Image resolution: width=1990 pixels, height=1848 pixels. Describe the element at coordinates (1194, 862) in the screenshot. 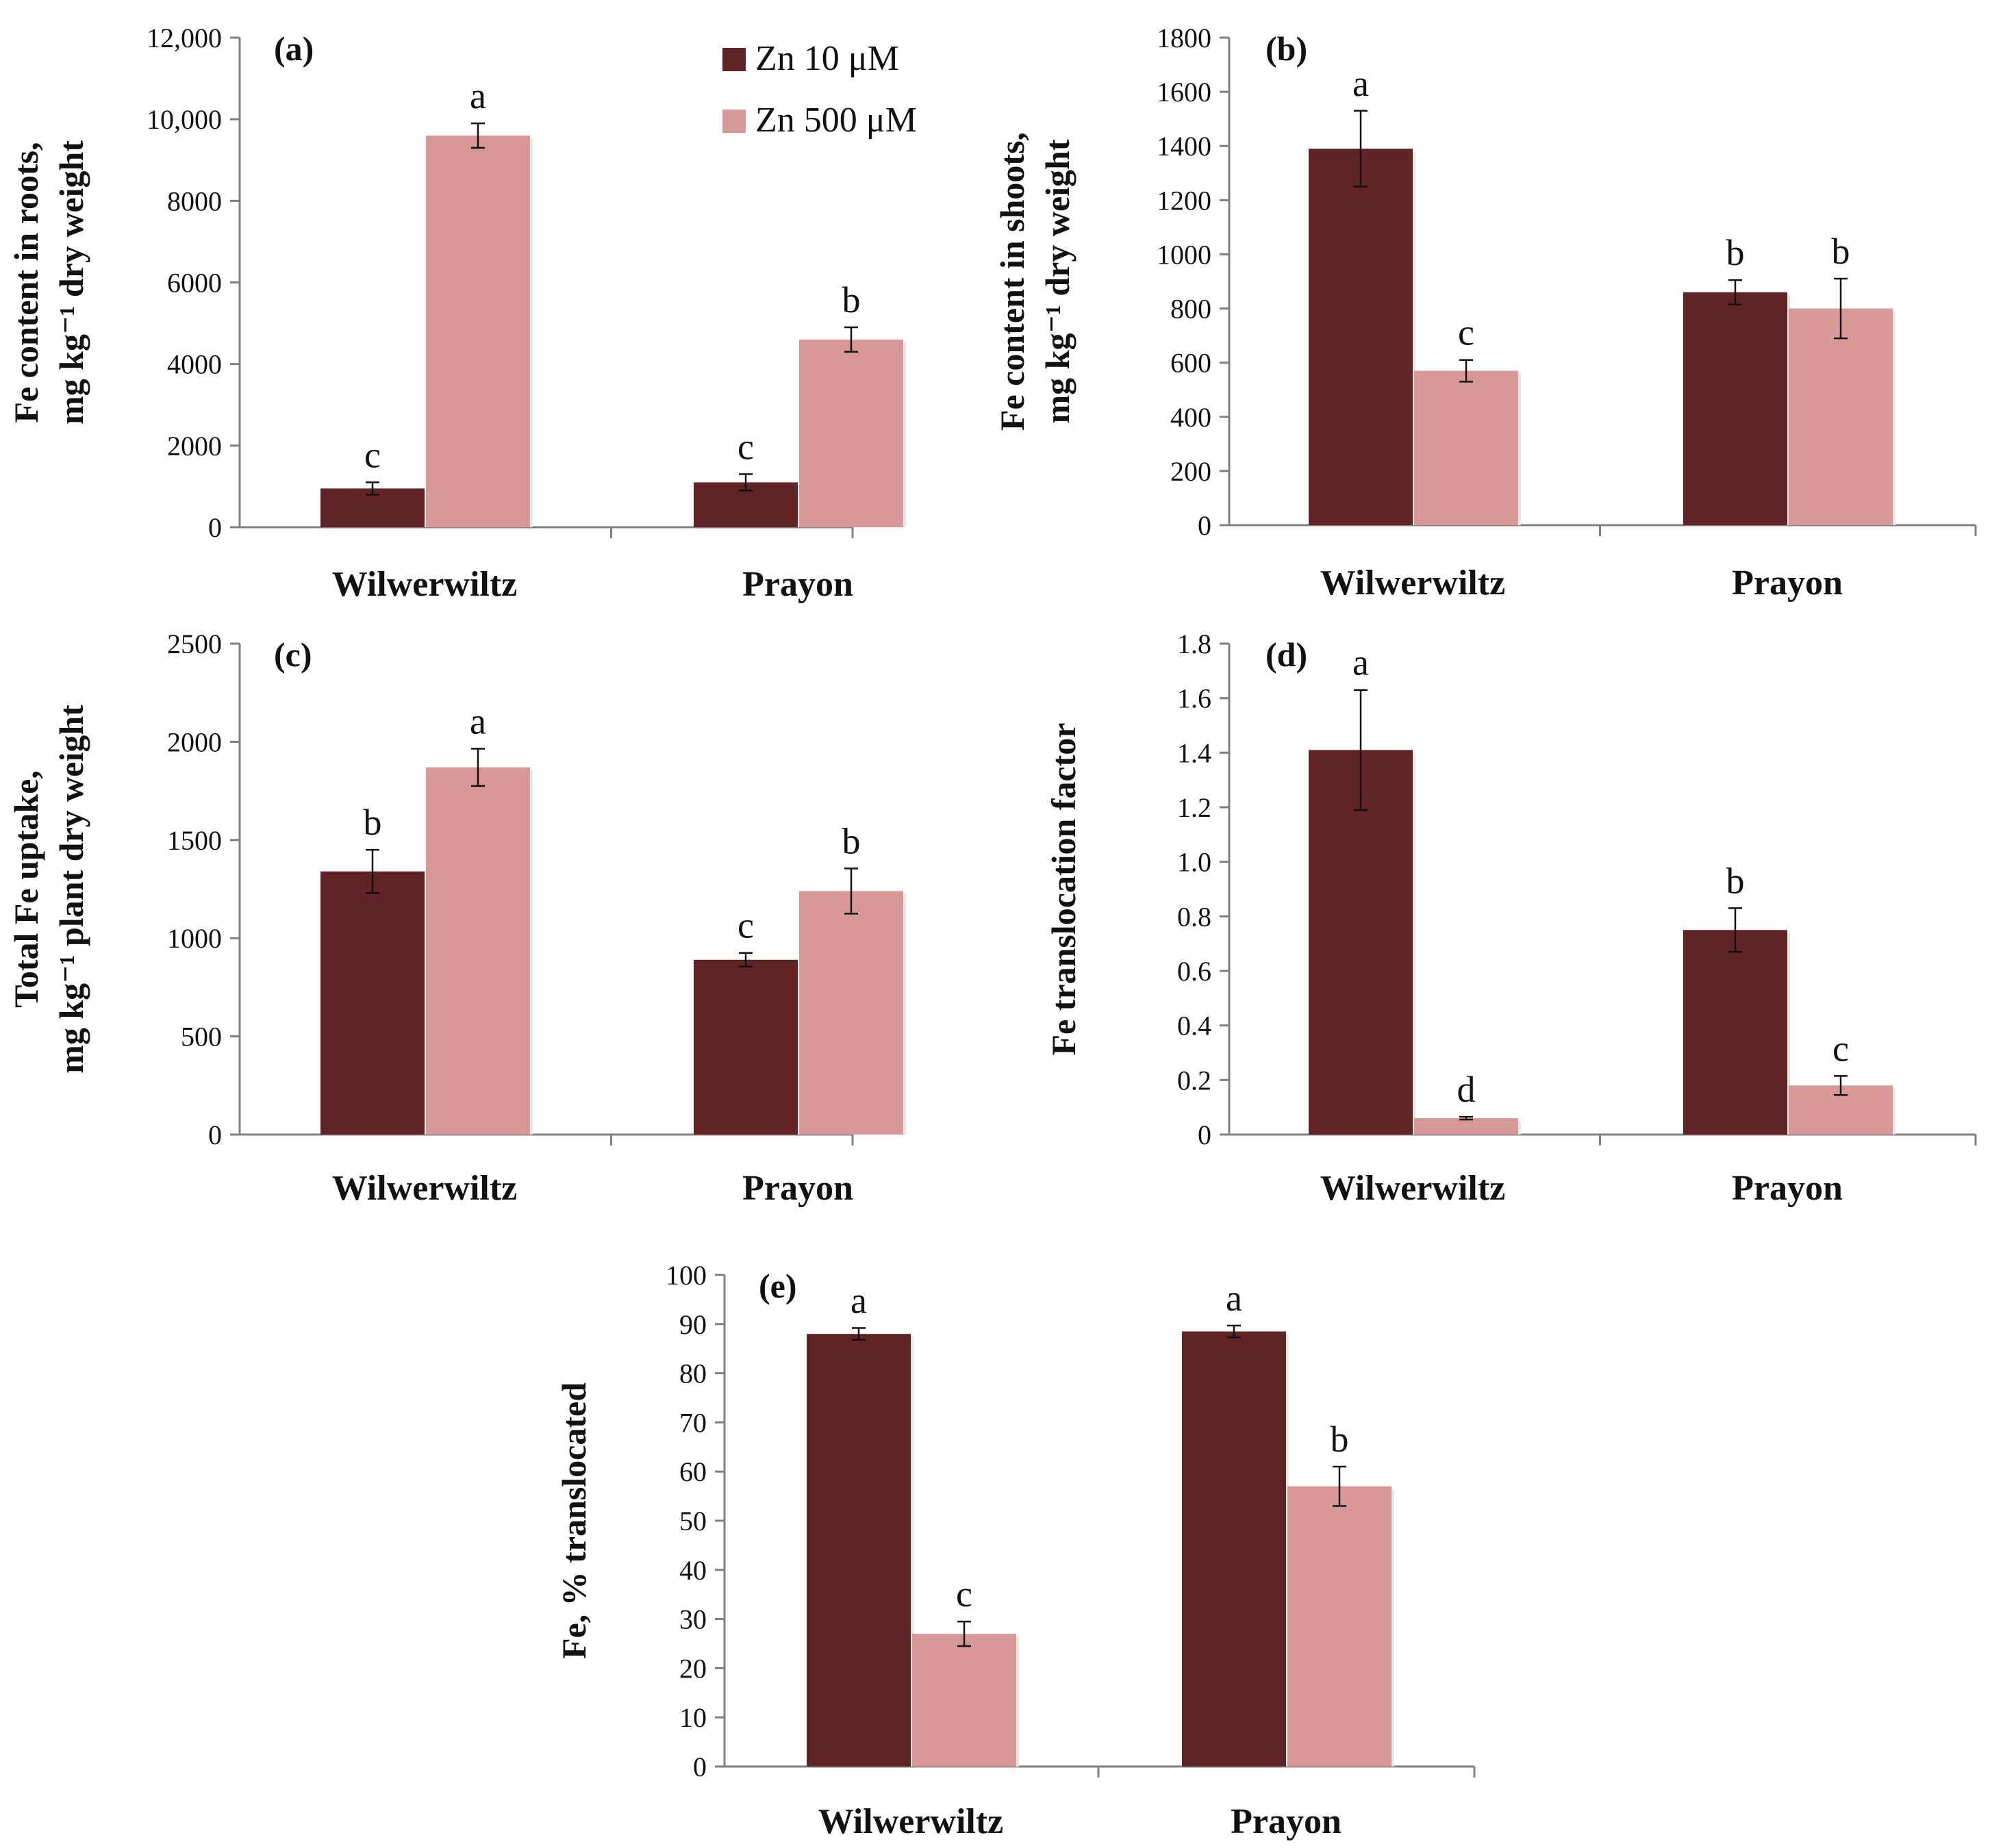

I see `y-tick-label: 1.0` at that location.